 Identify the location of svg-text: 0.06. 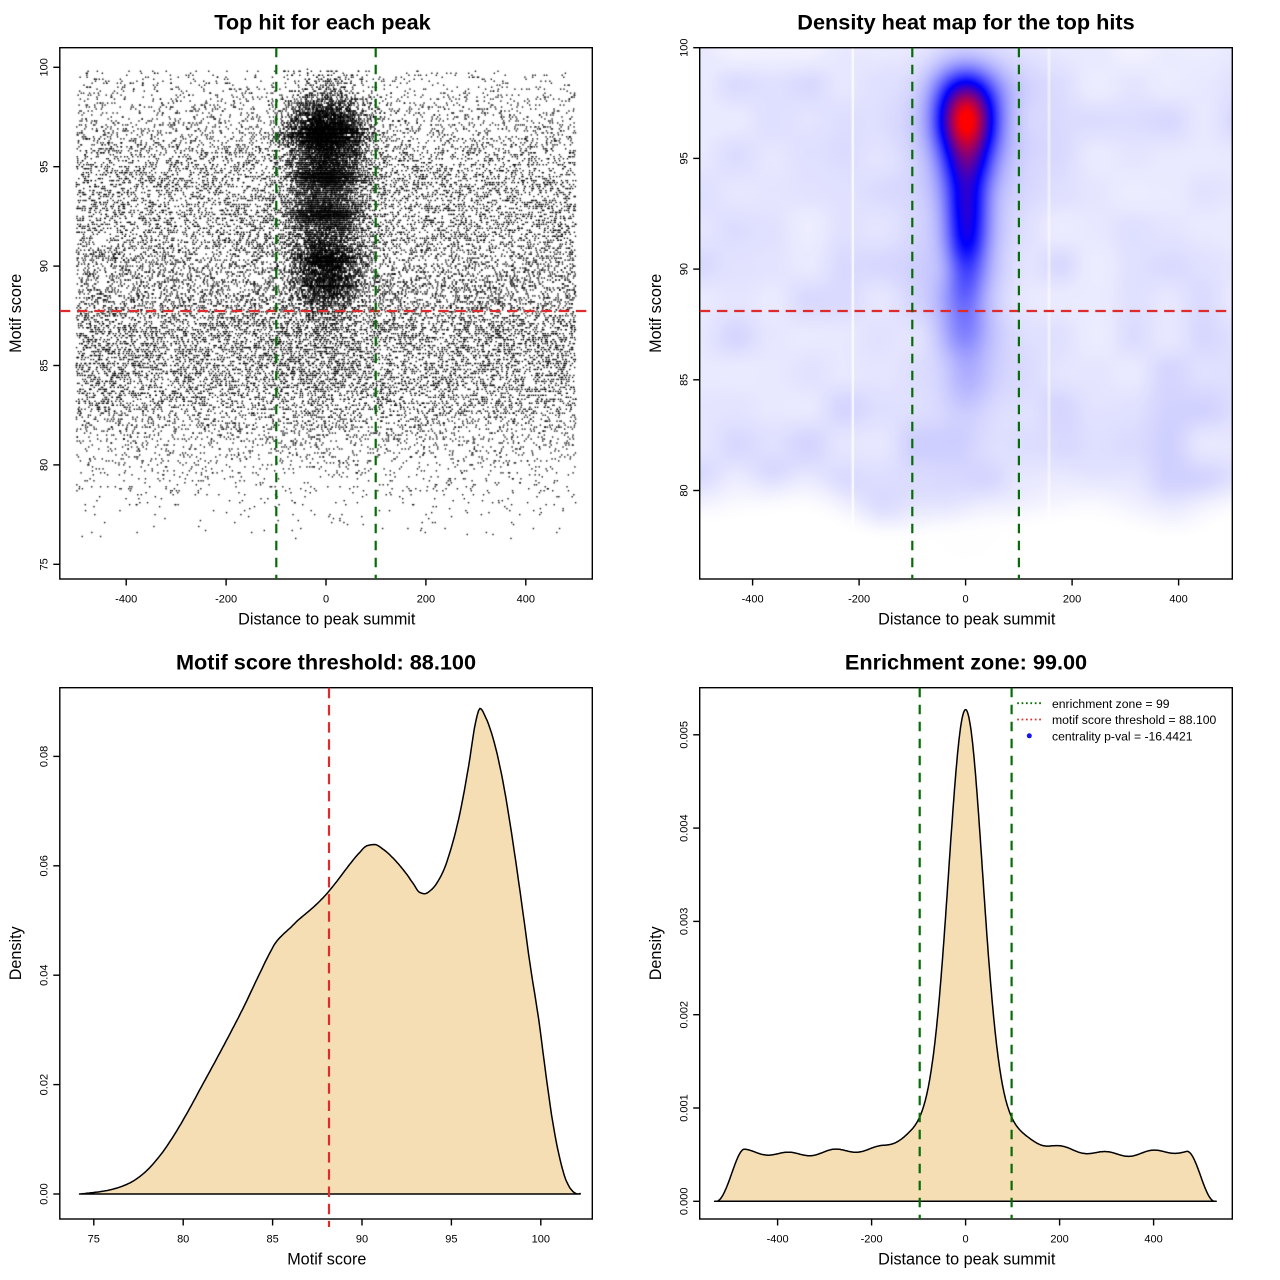
(44, 865).